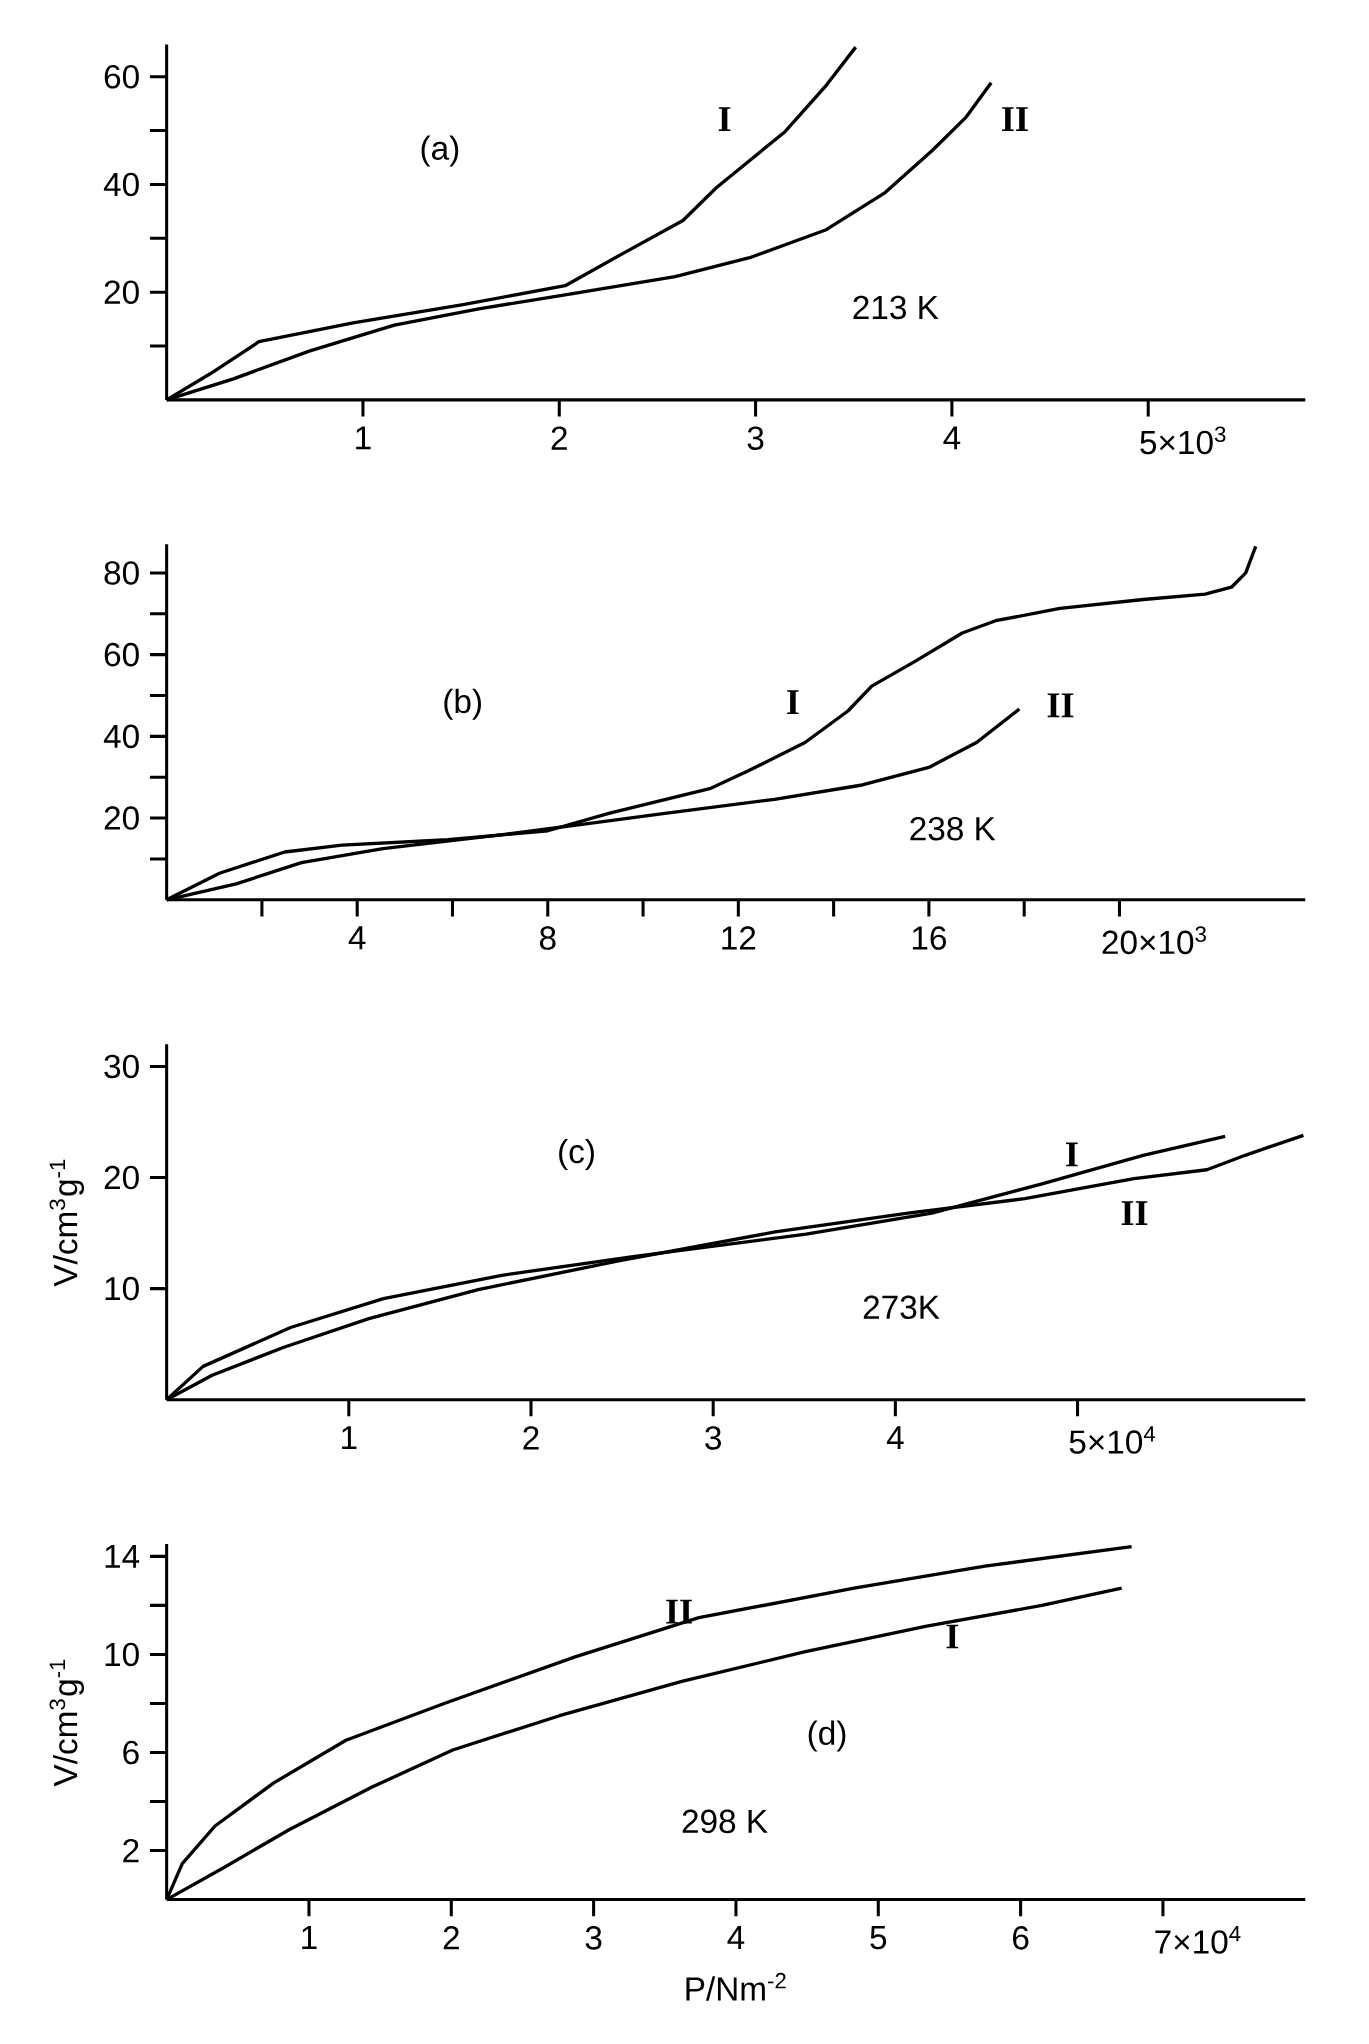  I want to click on x-tick-label: 7, so click(1163, 1942).